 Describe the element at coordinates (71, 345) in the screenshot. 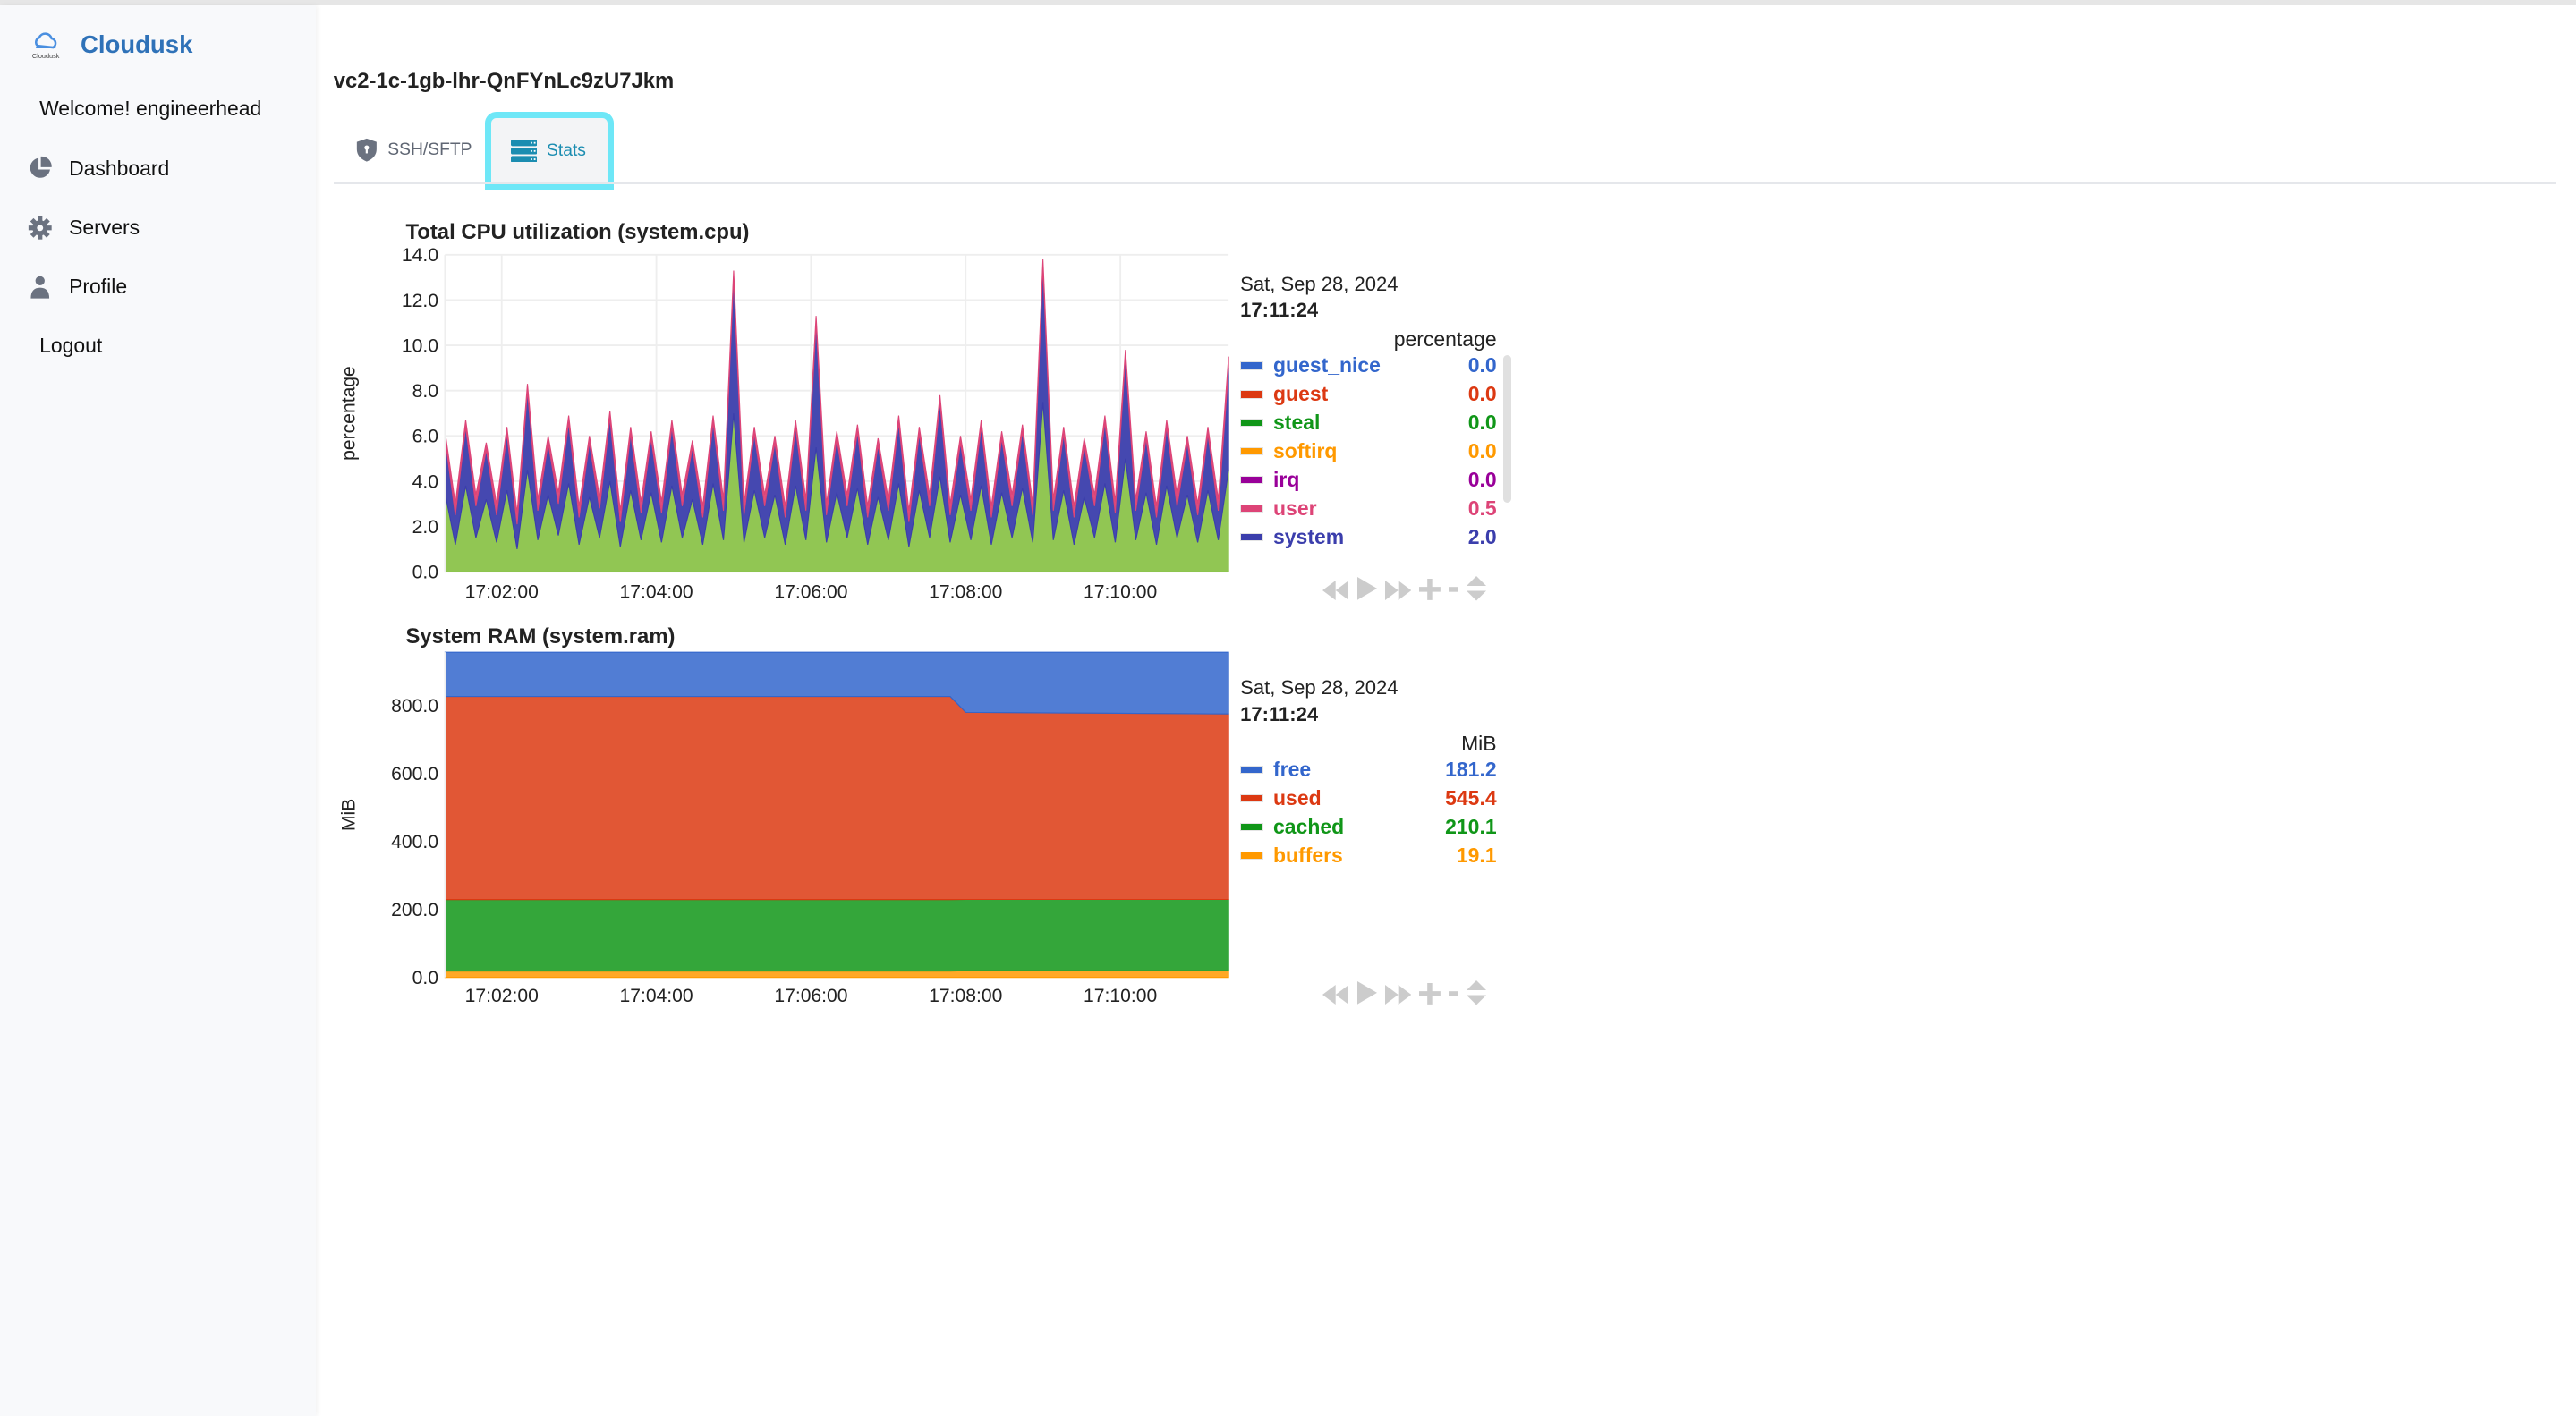

I see `logout-link: Logout` at that location.